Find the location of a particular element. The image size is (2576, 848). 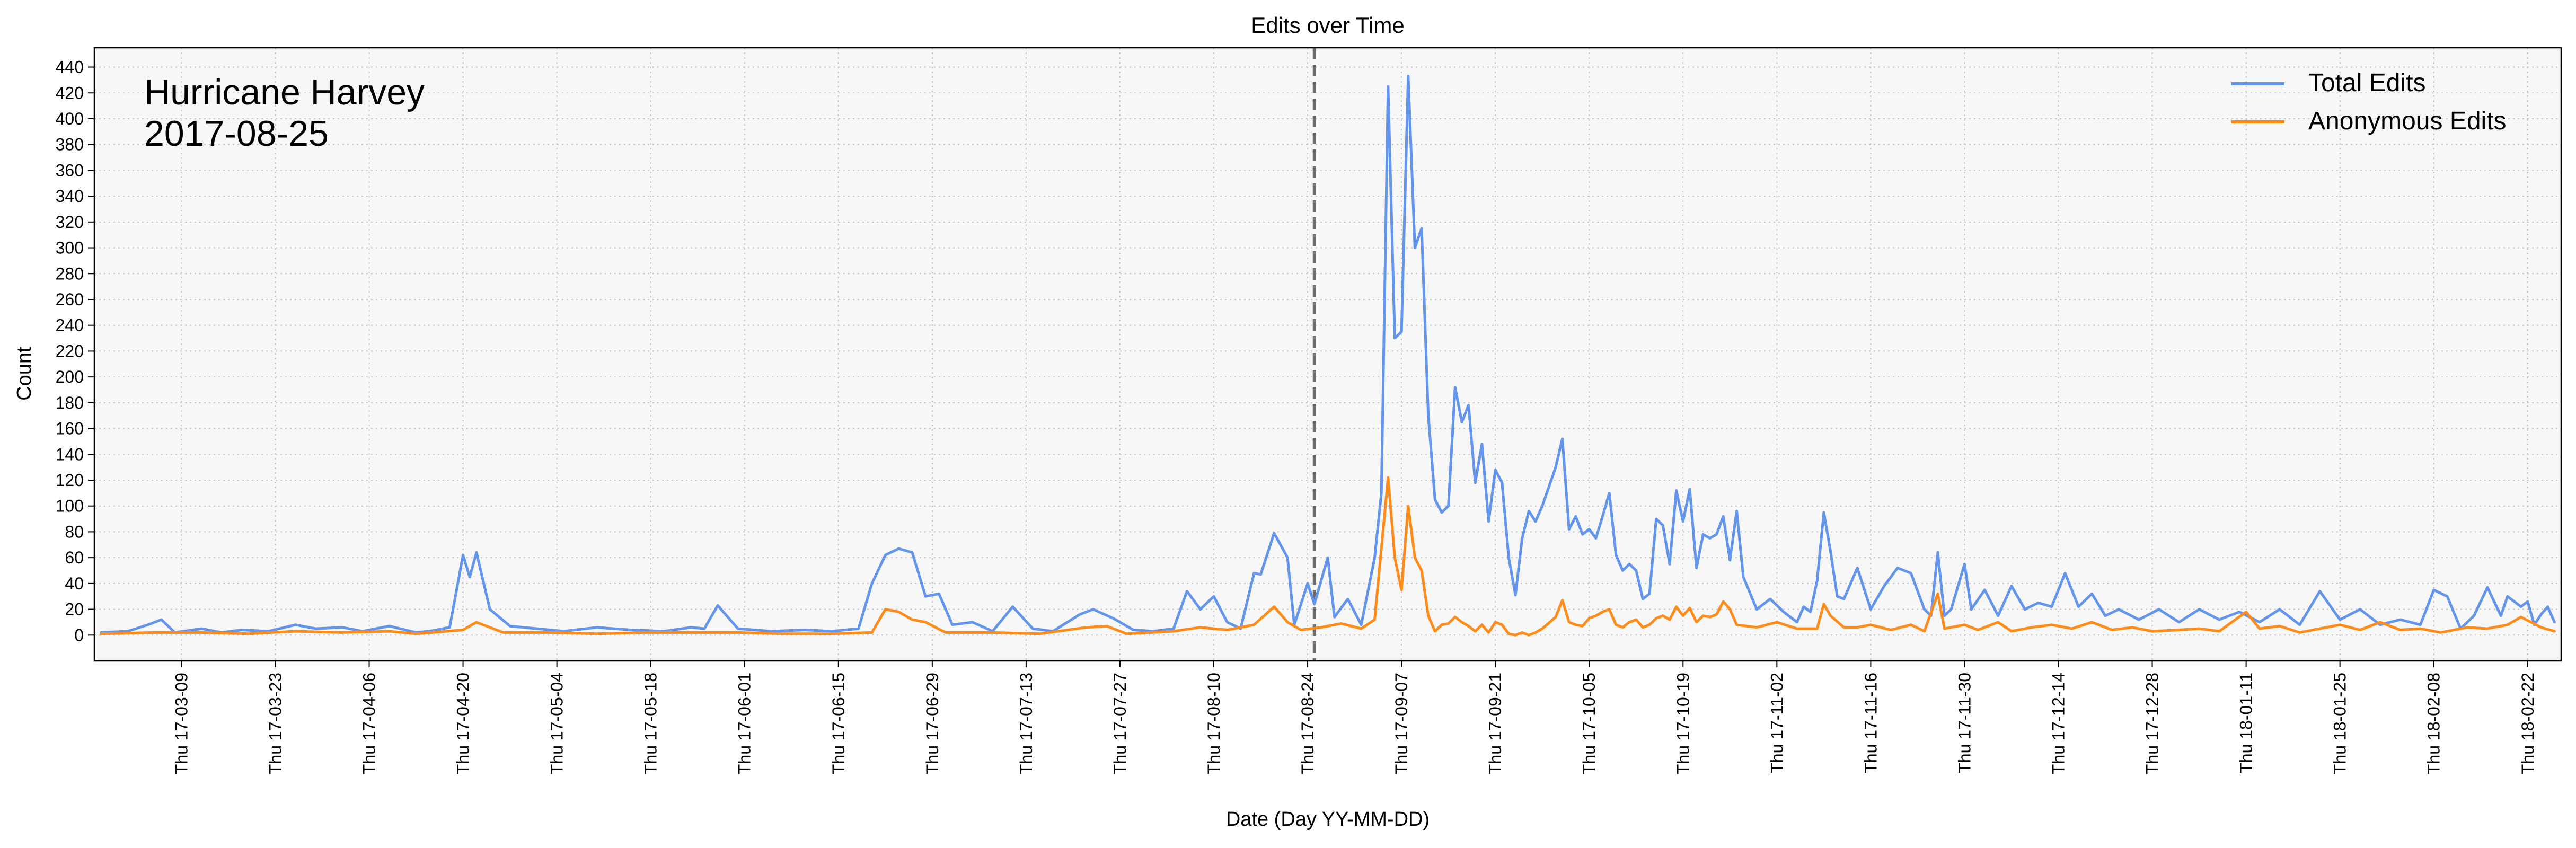

y-tick-label: 200 is located at coordinates (70, 376).